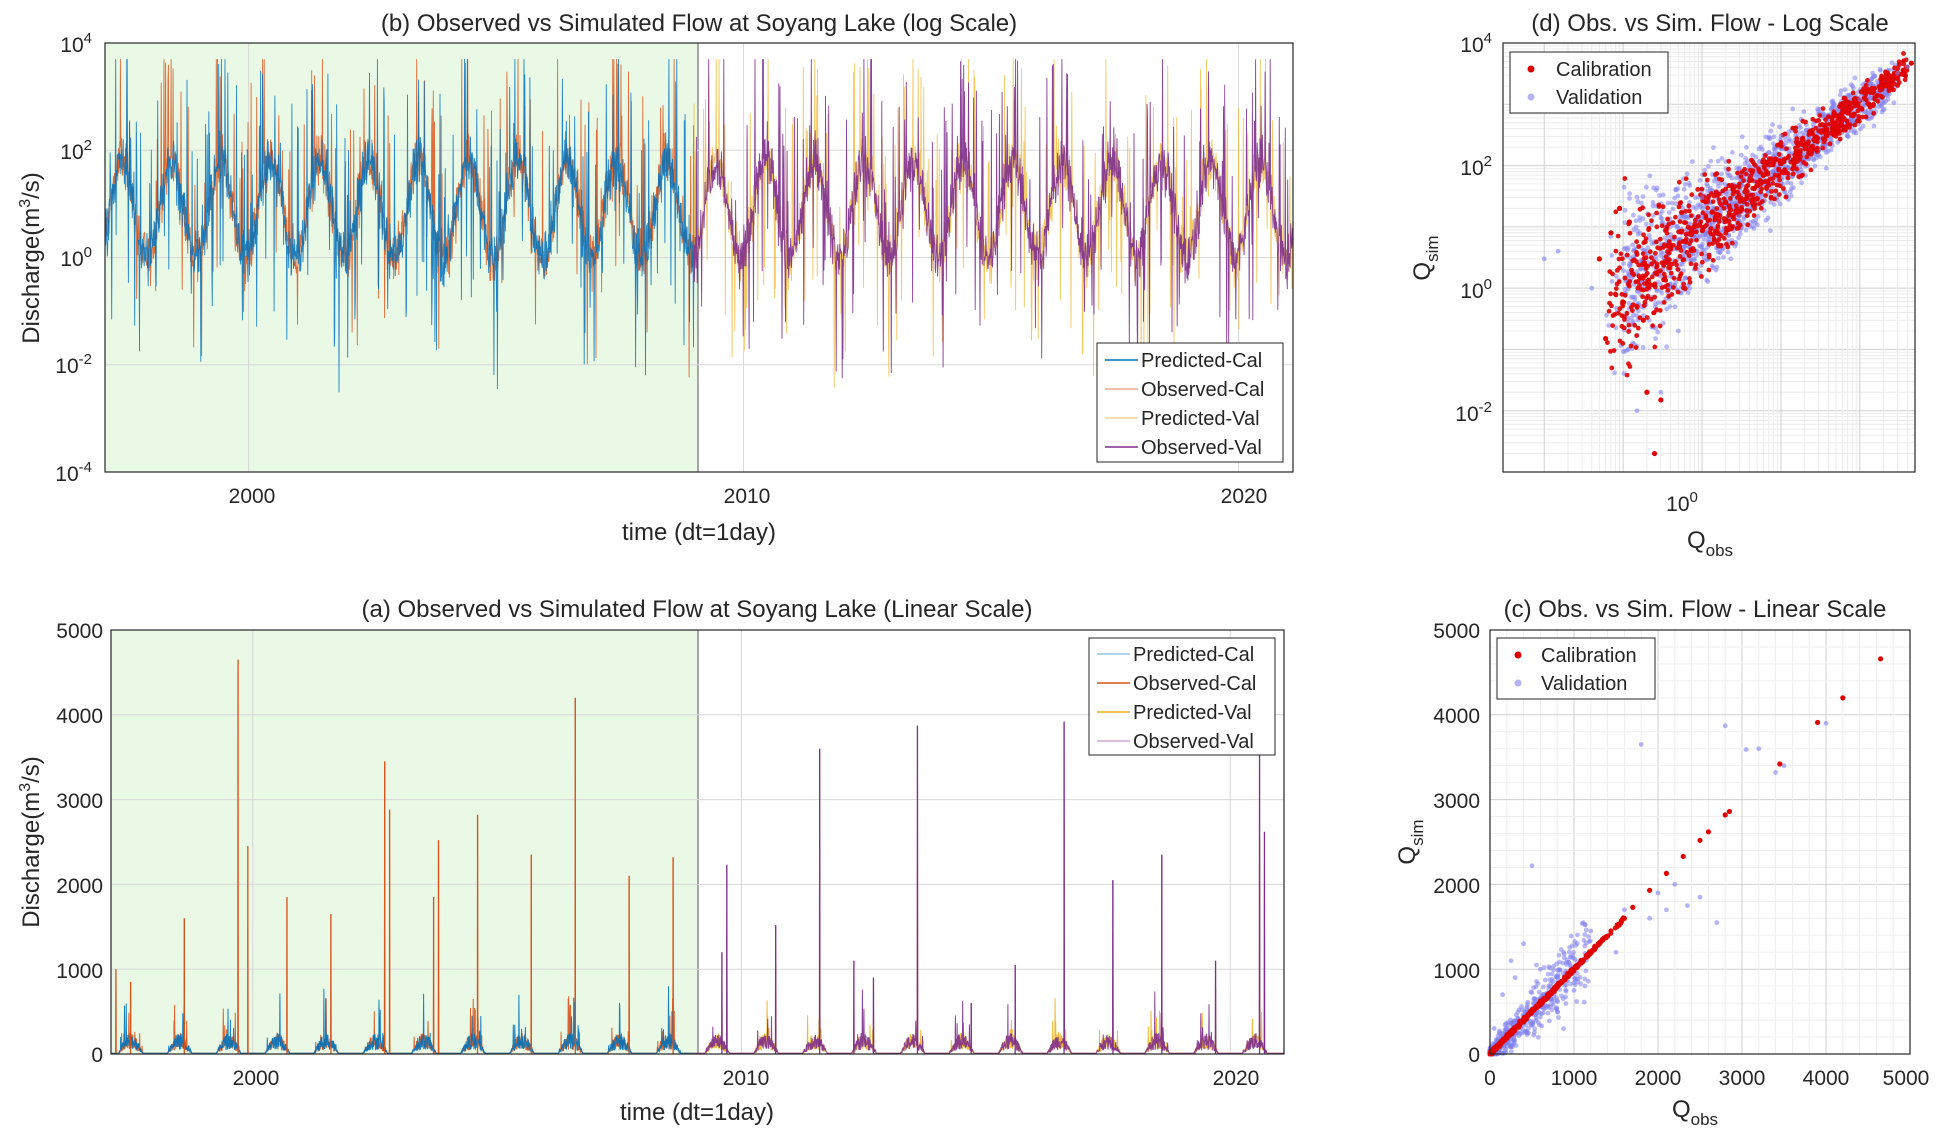 This screenshot has height=1137, width=1943. I want to click on legend-b-obs-val: Observed-Val, so click(1201, 448).